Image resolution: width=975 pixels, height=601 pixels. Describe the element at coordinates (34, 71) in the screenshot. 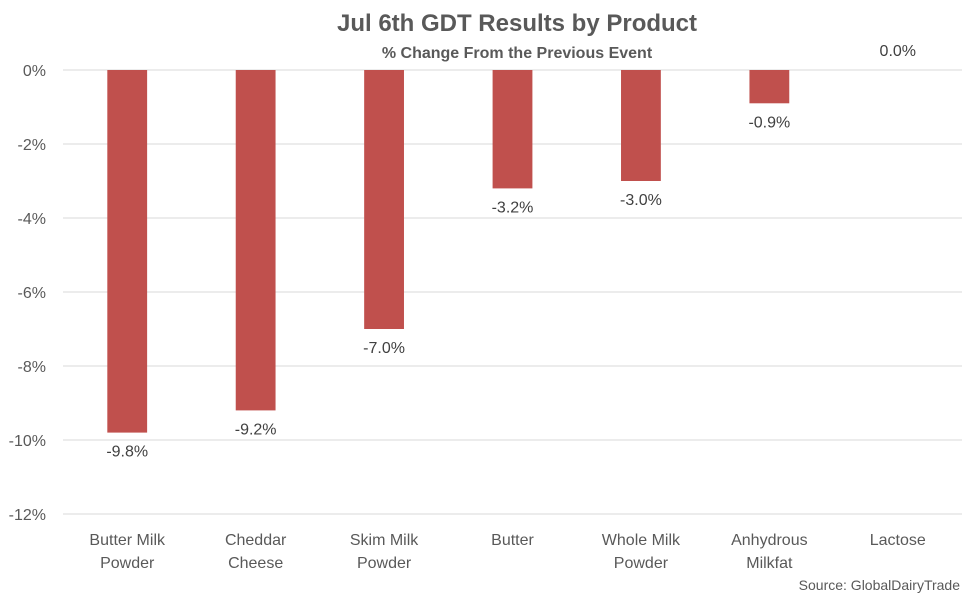

I see `y-tick-label: 0%` at that location.